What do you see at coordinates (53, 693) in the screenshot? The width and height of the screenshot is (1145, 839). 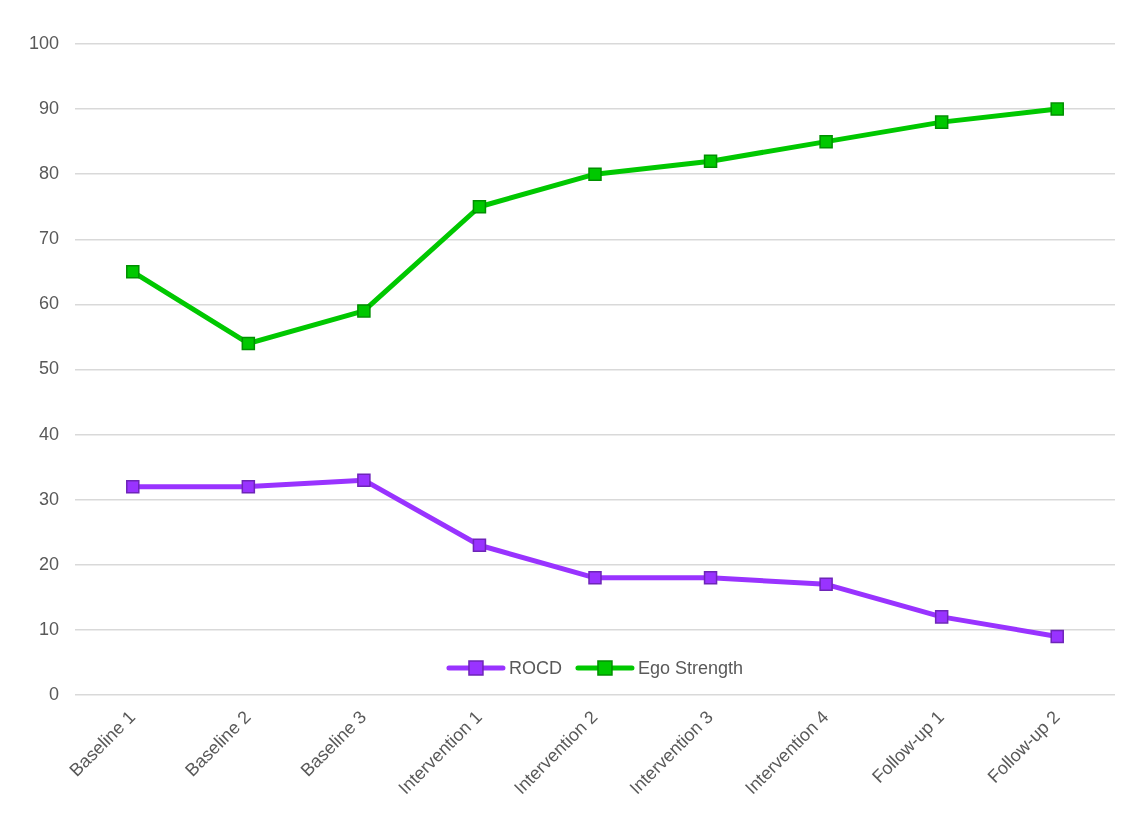 I see `y-tick-label: 0` at bounding box center [53, 693].